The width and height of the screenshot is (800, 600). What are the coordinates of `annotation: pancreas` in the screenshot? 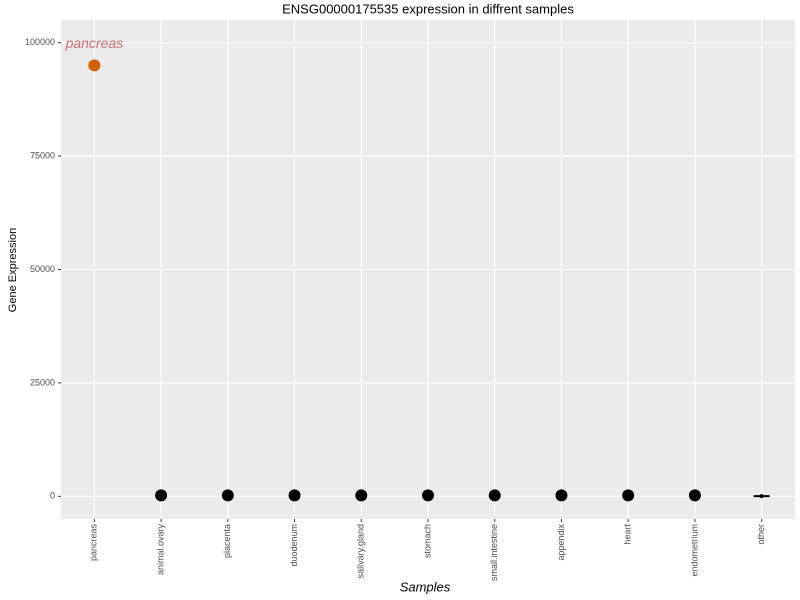 It's located at (94, 43).